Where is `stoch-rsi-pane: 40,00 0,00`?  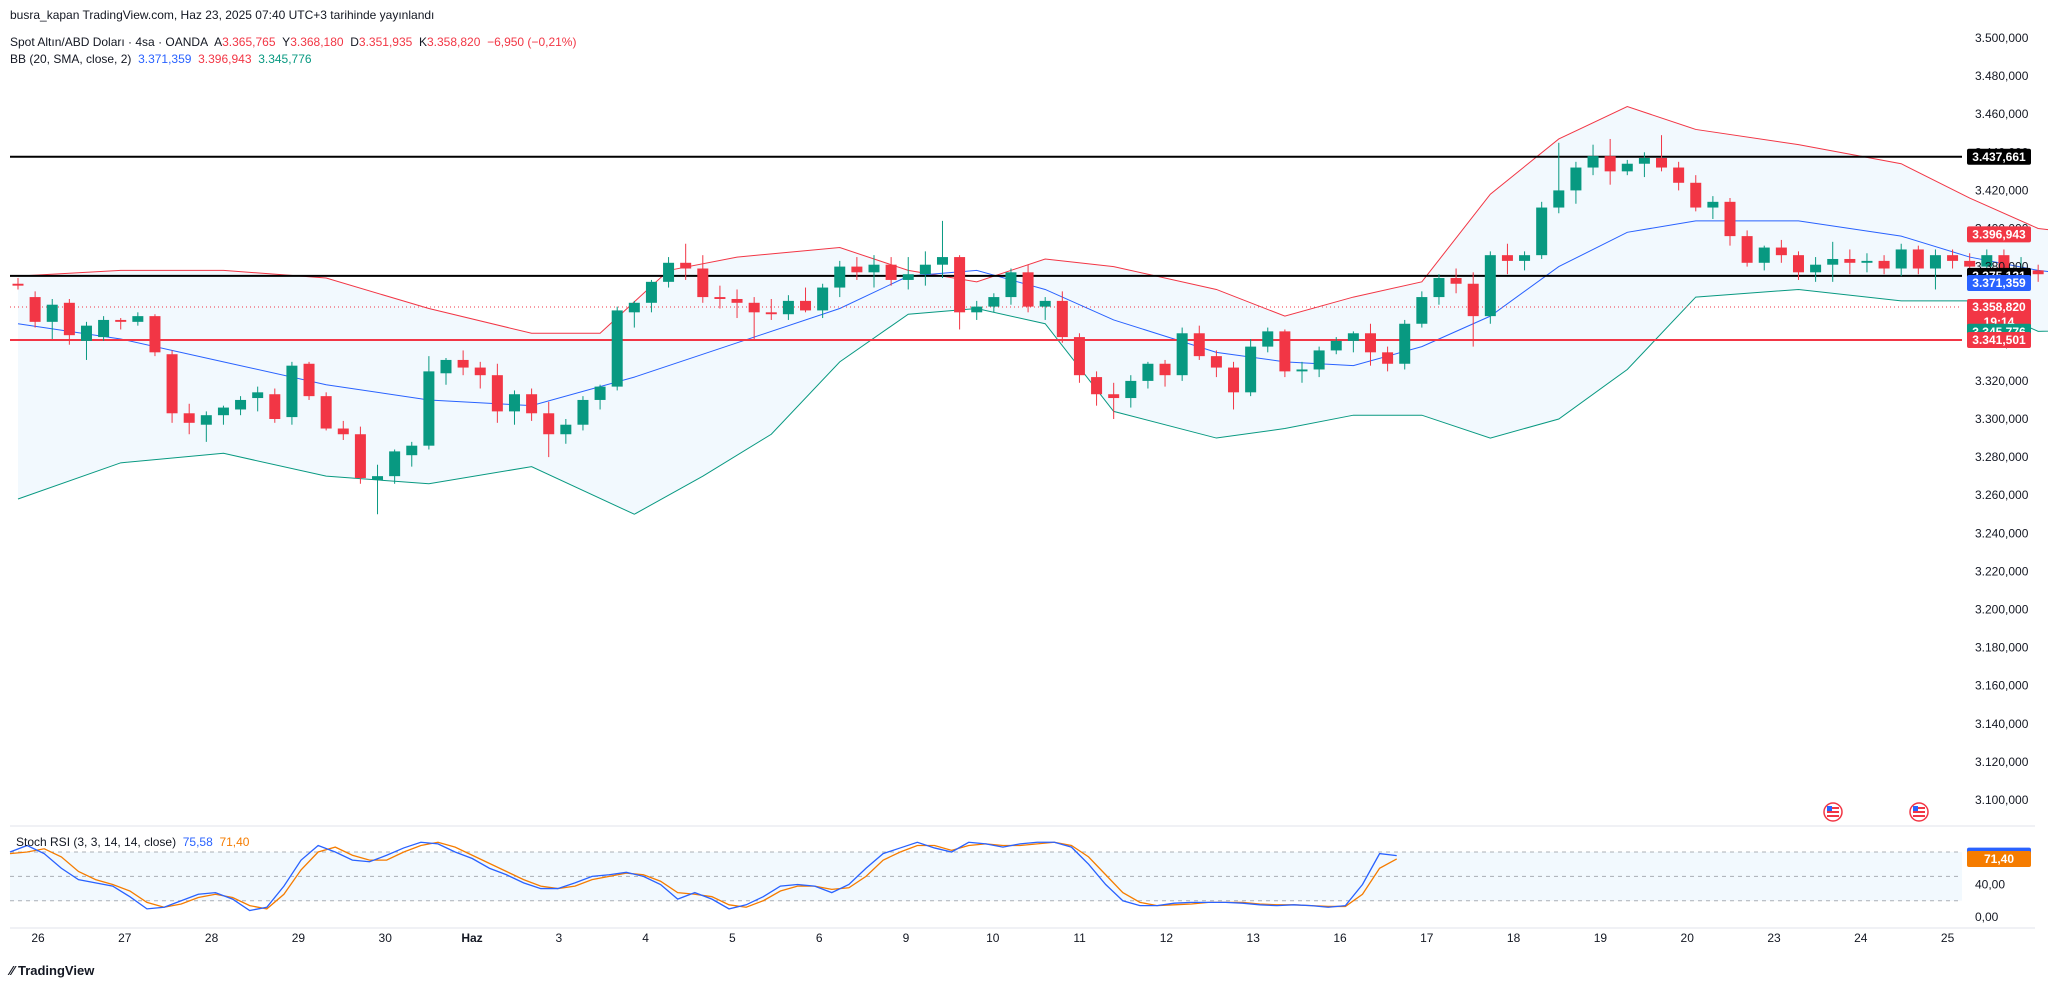
stoch-rsi-pane: 40,00 0,00 is located at coordinates (1007, 882).